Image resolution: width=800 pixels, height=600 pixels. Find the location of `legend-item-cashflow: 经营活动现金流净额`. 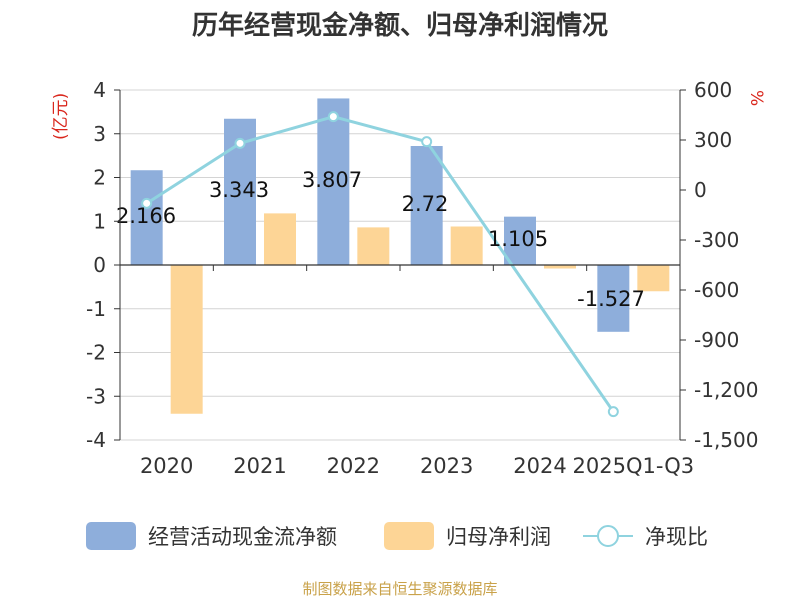

legend-item-cashflow: 经营活动现金流净额 is located at coordinates (211, 536).